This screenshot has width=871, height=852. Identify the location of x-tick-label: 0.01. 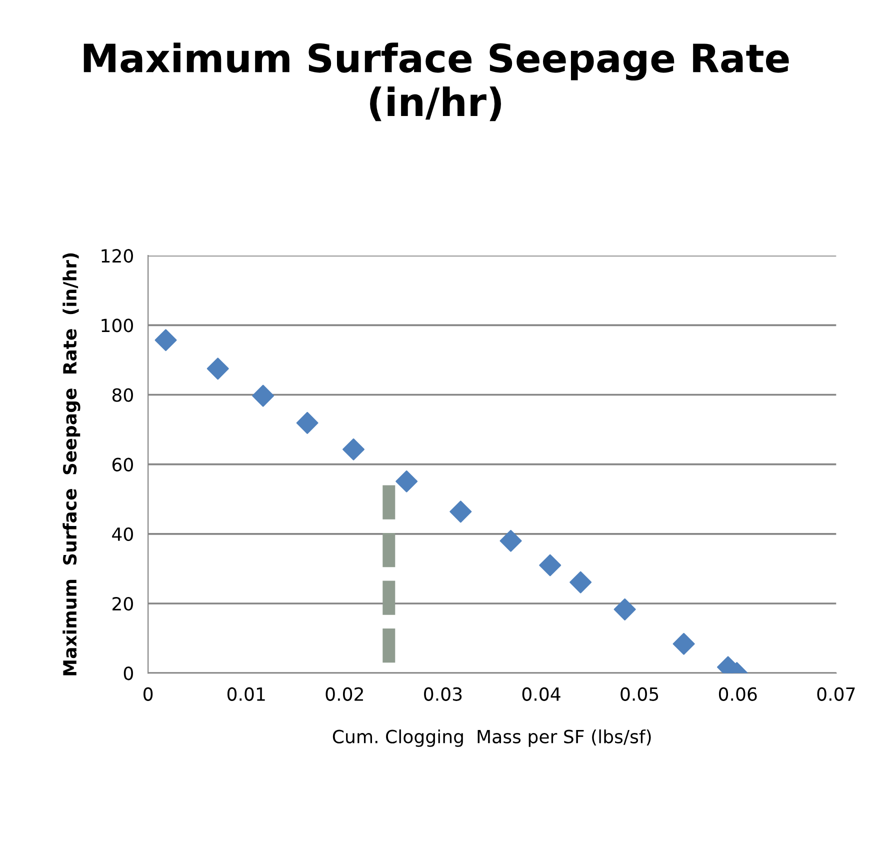
(246, 694).